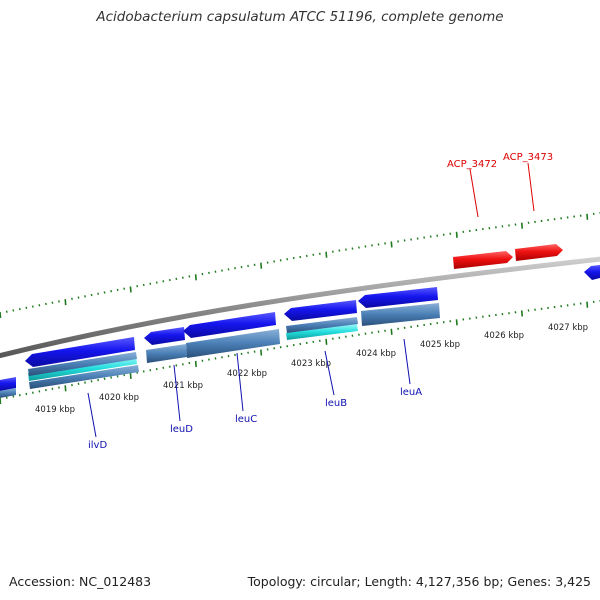 The width and height of the screenshot is (600, 600). What do you see at coordinates (336, 403) in the screenshot?
I see `gene-label-leuB: leuB` at bounding box center [336, 403].